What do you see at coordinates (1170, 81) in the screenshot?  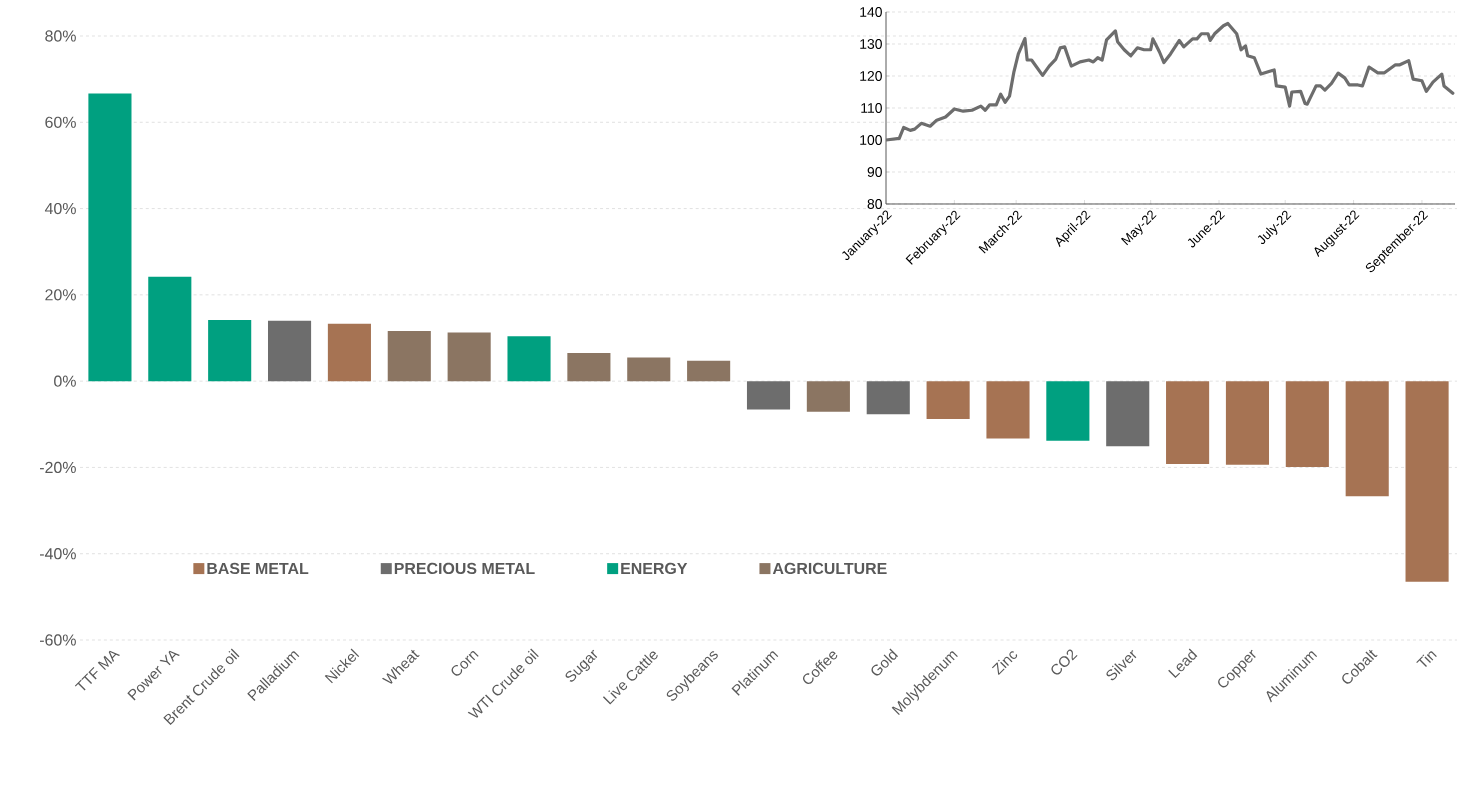 I see `line-series` at bounding box center [1170, 81].